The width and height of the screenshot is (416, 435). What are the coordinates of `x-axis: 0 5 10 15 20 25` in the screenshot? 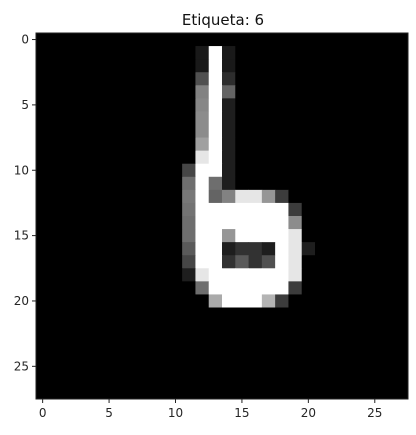 It's located at (210, 409).